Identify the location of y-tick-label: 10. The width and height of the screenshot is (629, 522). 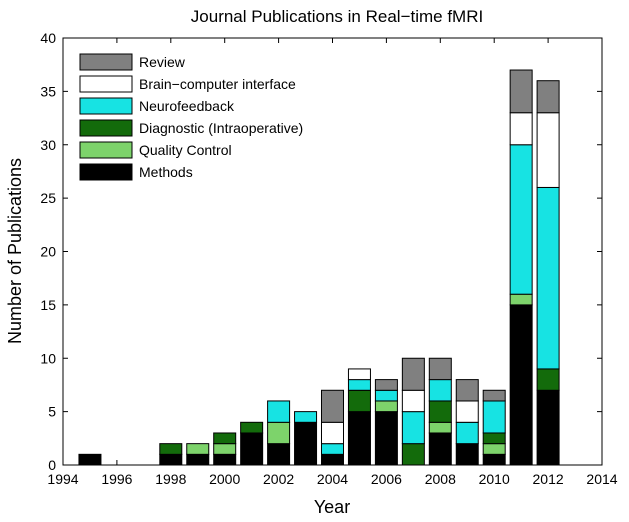
(48, 358).